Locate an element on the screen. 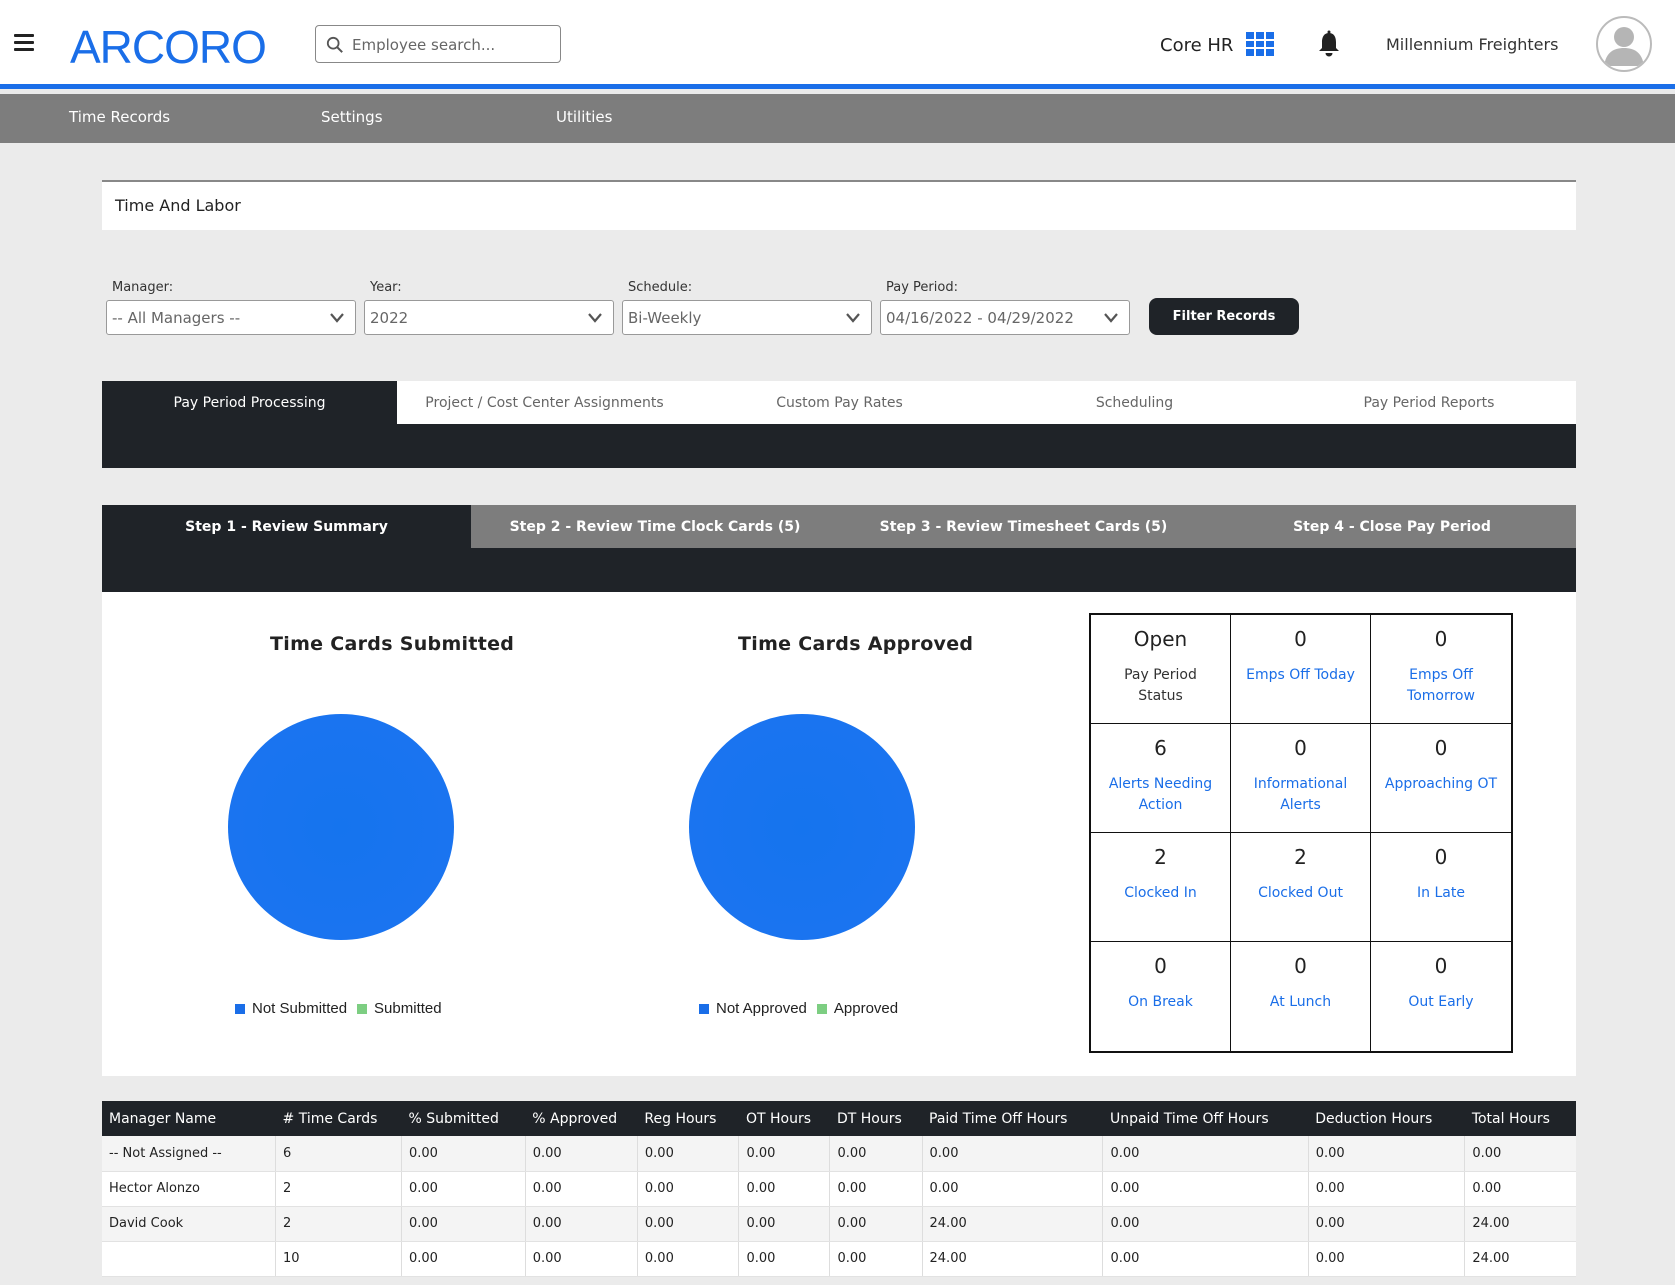 The height and width of the screenshot is (1285, 1675). year-label: Year: is located at coordinates (386, 287).